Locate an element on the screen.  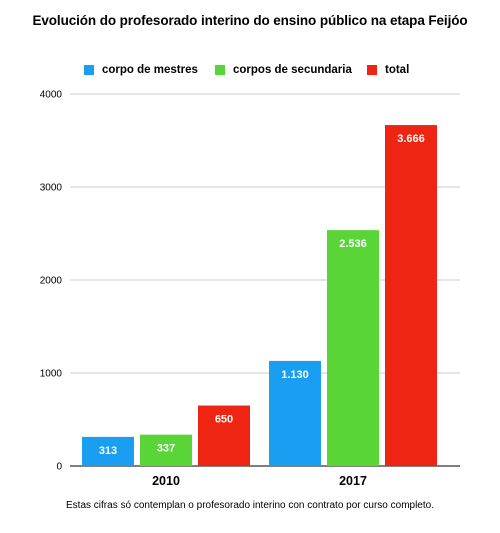
data-label: 650 is located at coordinates (224, 420).